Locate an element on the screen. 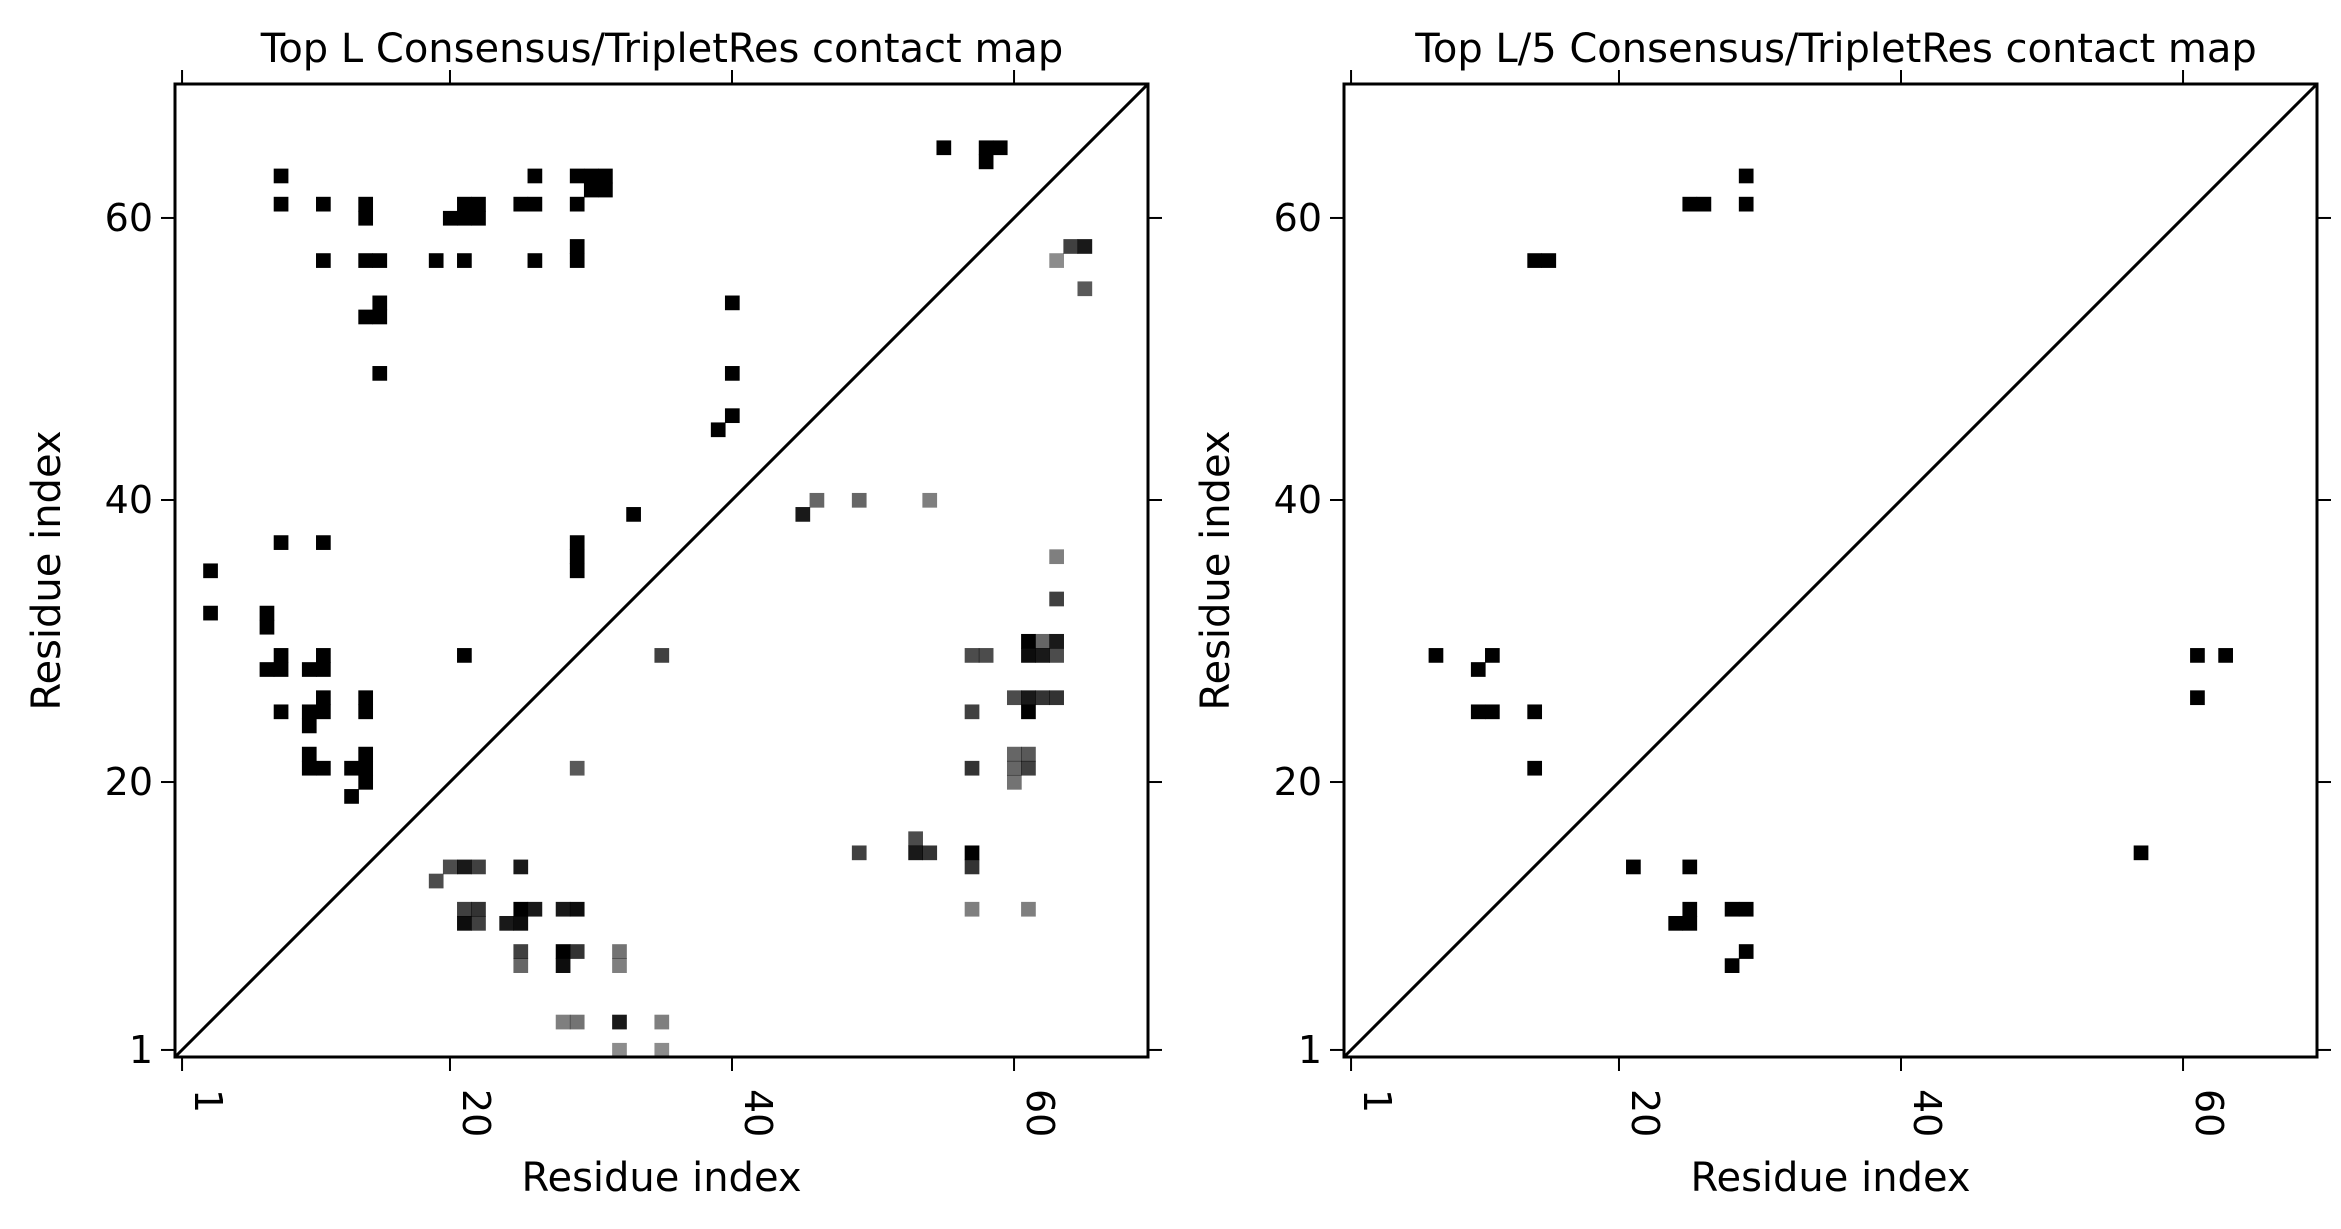 Image resolution: width=2341 pixels, height=1229 pixels. x-tick-label: 40 is located at coordinates (758, 1113).